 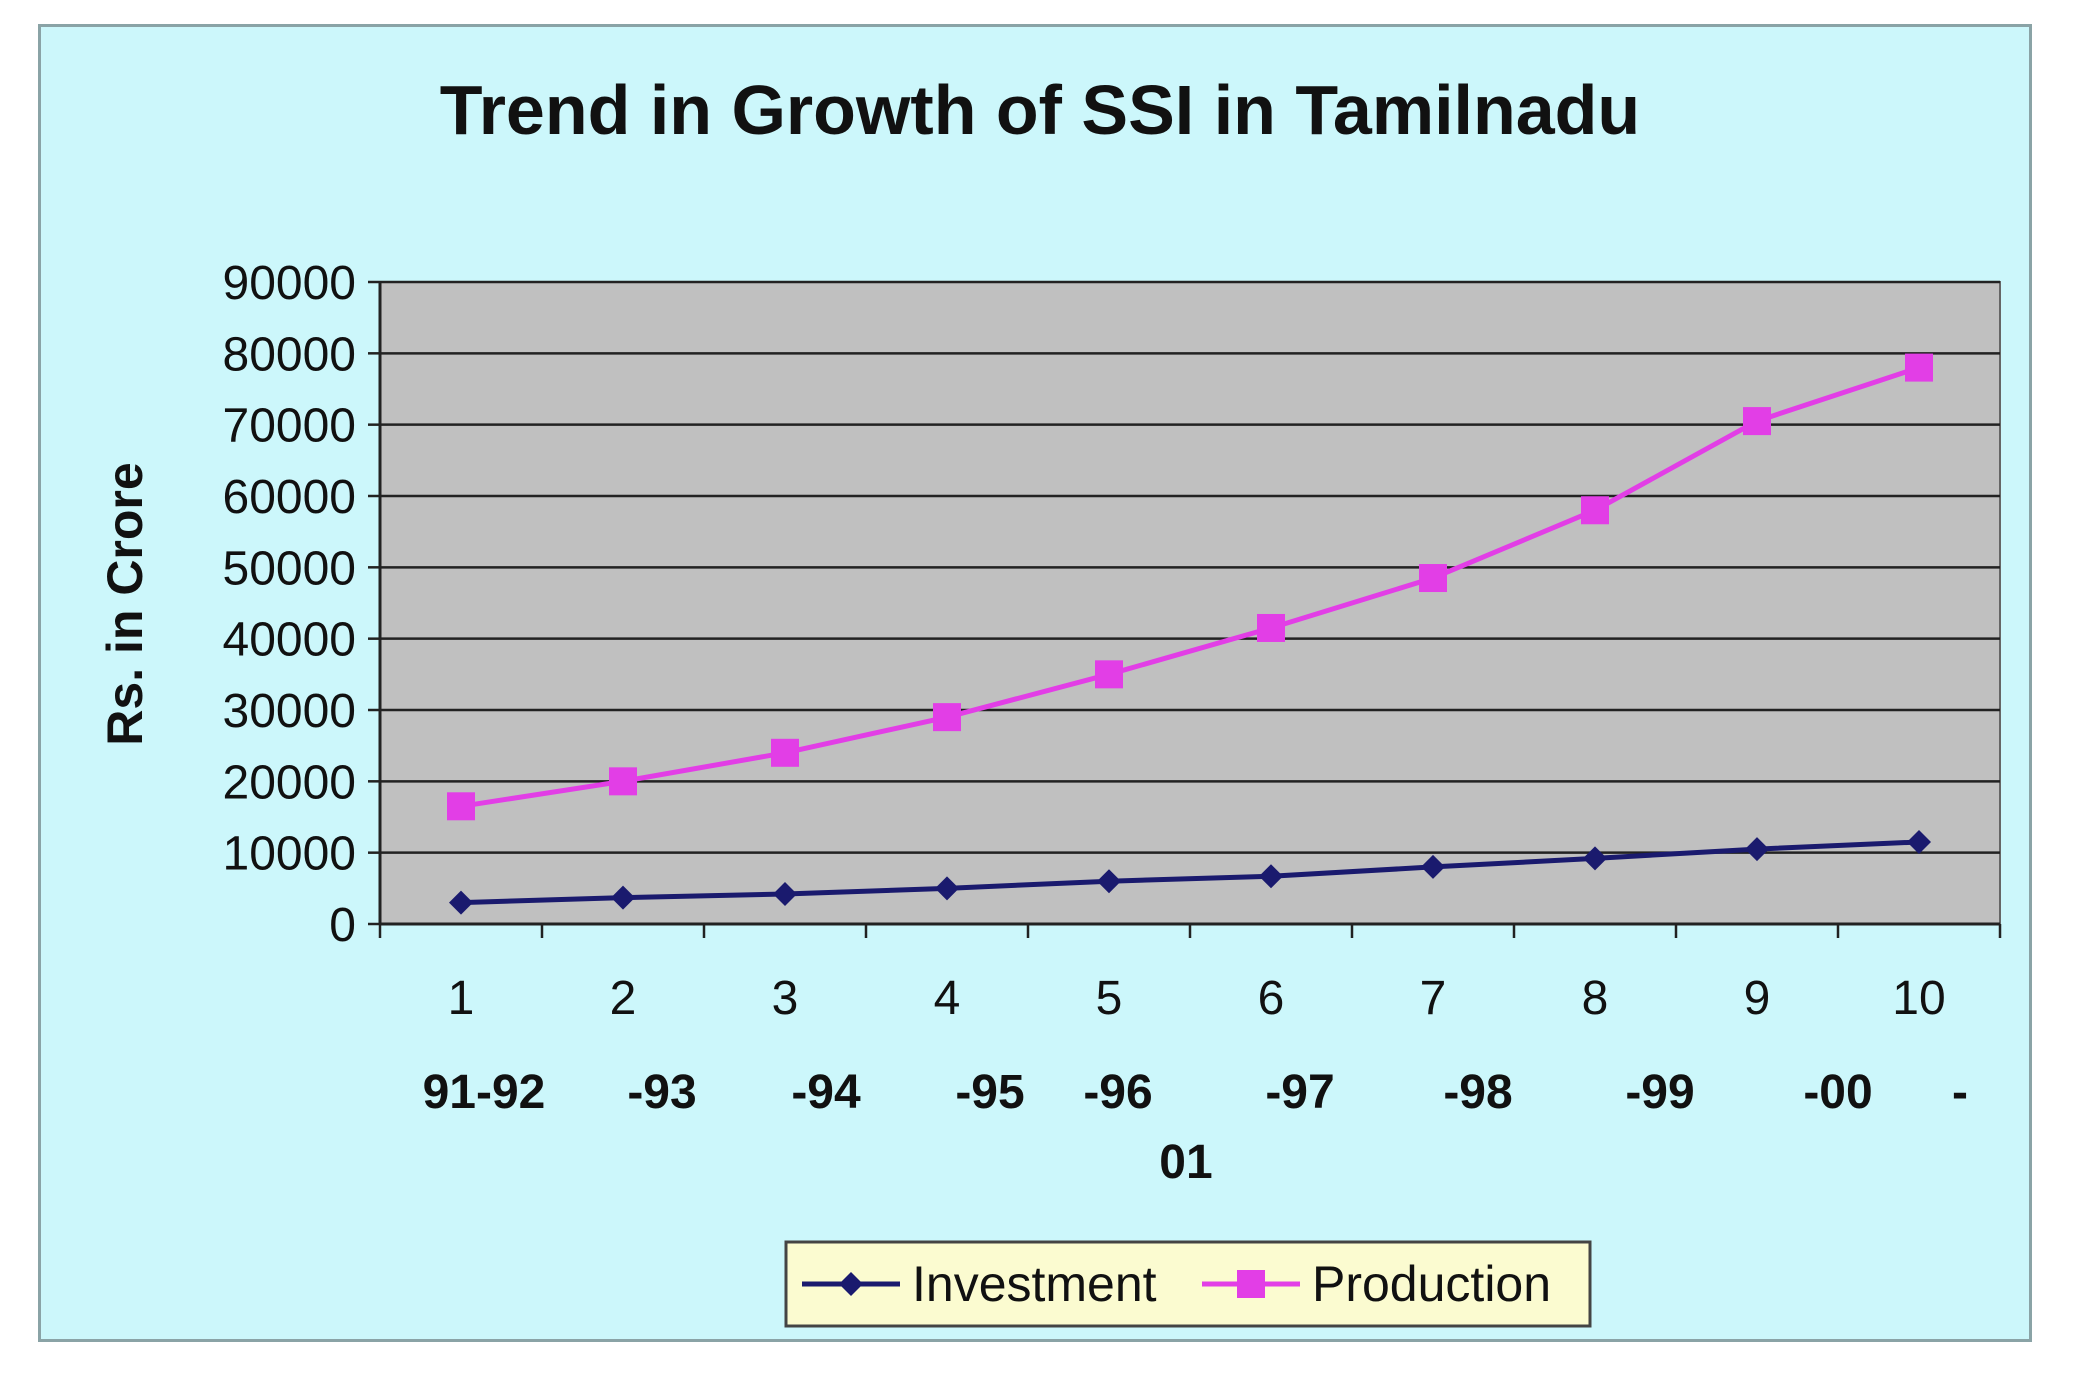 What do you see at coordinates (1117, 1092) in the screenshot?
I see `x-year-label: -96` at bounding box center [1117, 1092].